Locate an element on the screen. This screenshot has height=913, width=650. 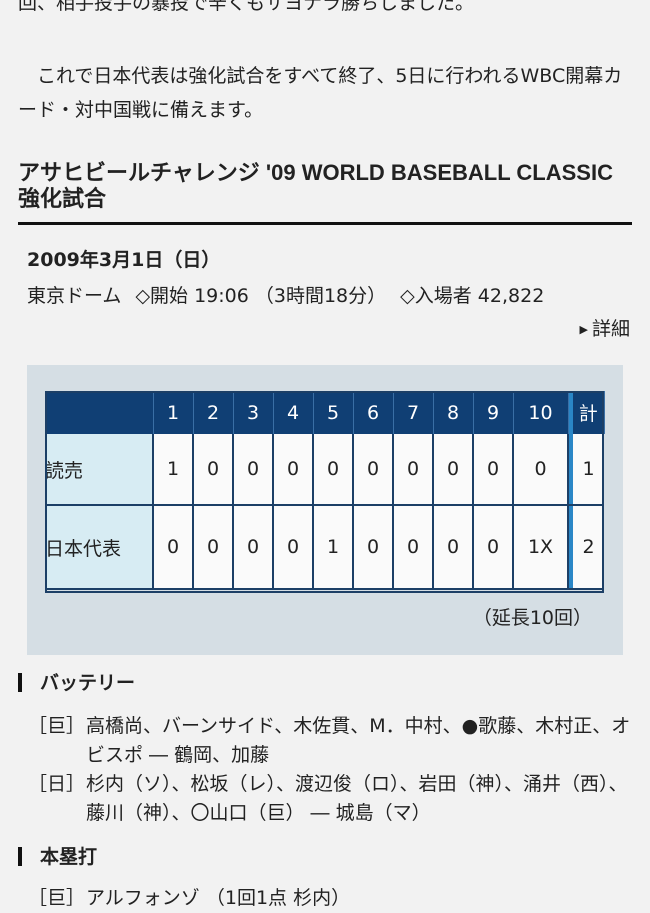
table-row: 読売 1 0 0 0 0 0 0 0 0 0 1 is located at coordinates (324, 470).